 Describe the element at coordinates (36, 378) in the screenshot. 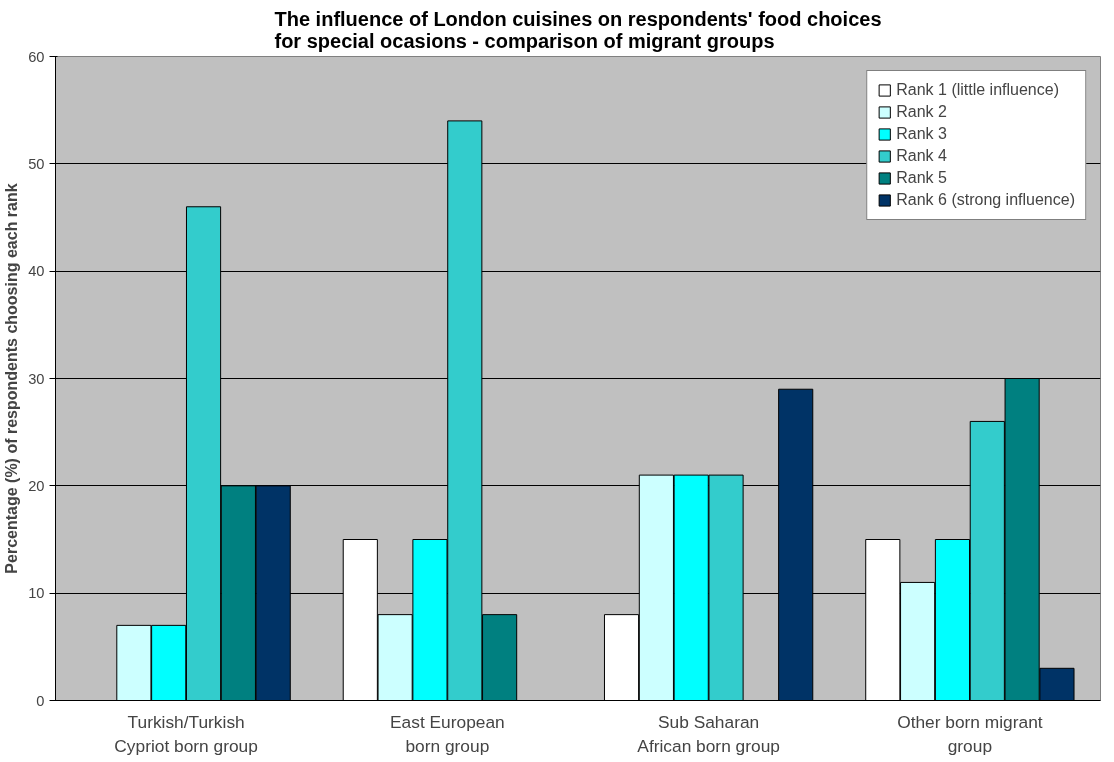

I see `y-tick-label: 30` at that location.